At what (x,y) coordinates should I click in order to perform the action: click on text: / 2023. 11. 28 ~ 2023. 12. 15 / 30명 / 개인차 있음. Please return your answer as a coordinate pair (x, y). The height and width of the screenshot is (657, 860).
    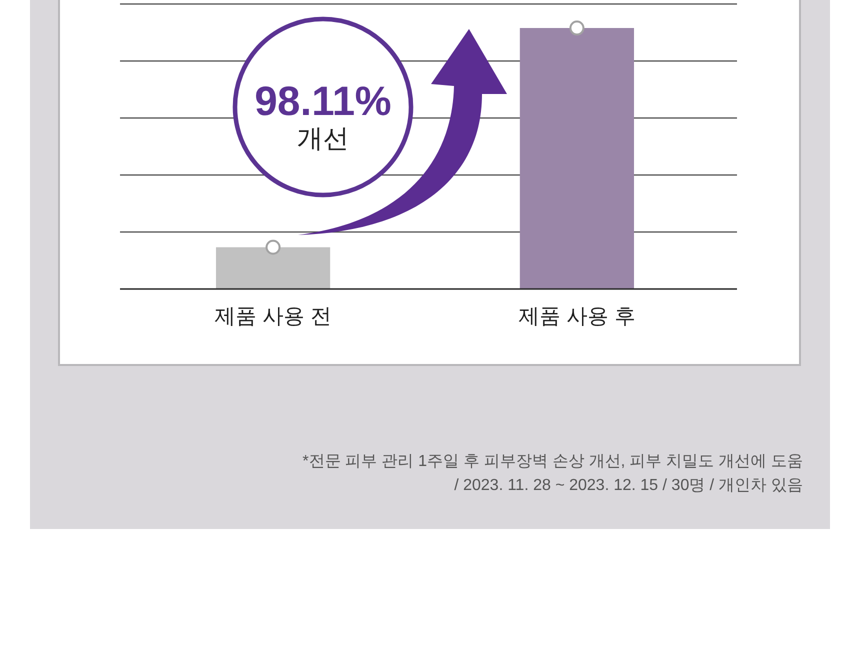
    Looking at the image, I should click on (628, 485).